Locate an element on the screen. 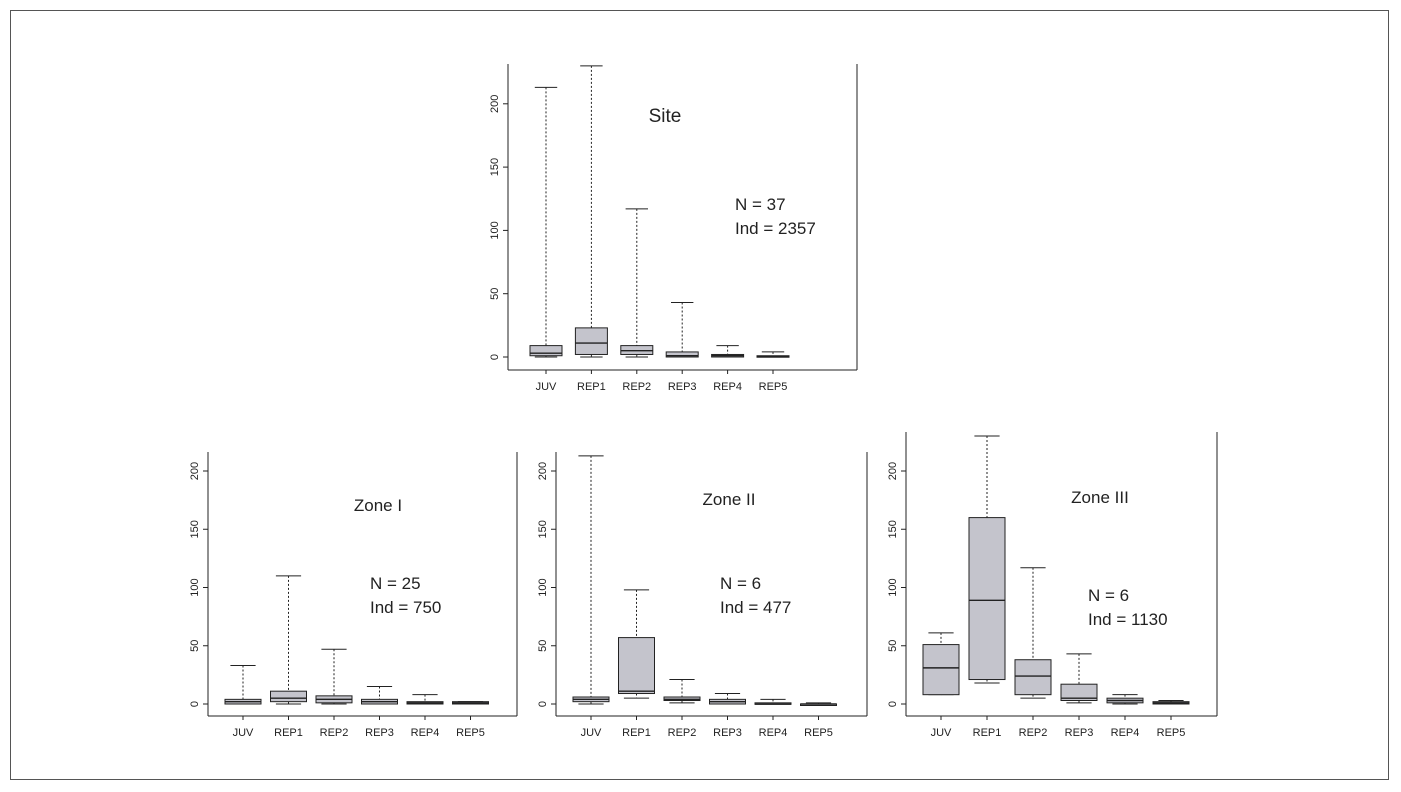  zone3-x-tick-label: REP1 is located at coordinates (987, 733).